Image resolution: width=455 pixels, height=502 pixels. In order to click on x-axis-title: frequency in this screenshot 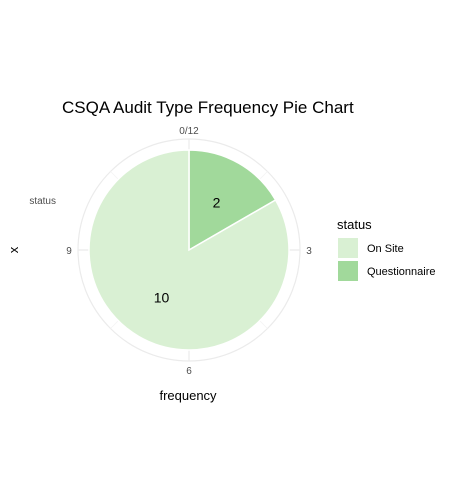, I will do `click(188, 395)`.